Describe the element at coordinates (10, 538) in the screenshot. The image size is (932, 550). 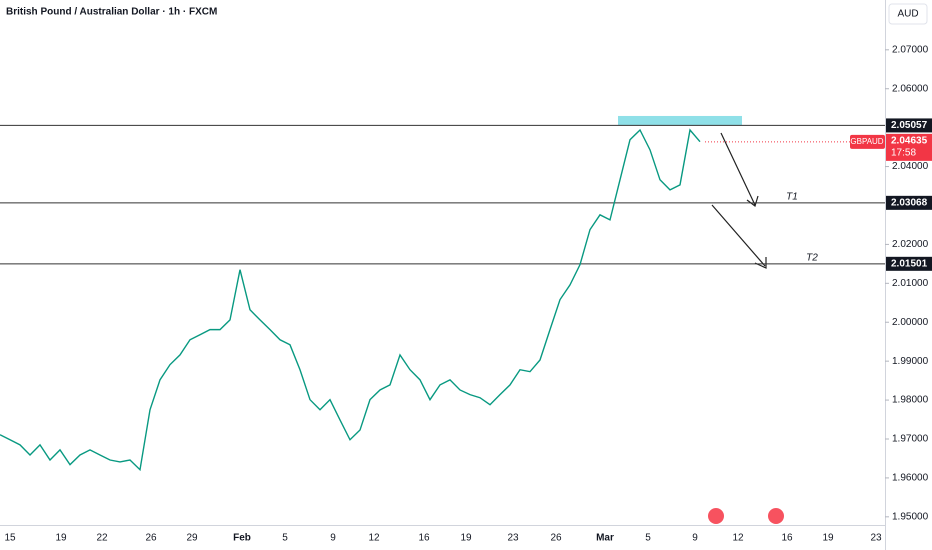
I see `x-tick-label: 15` at that location.